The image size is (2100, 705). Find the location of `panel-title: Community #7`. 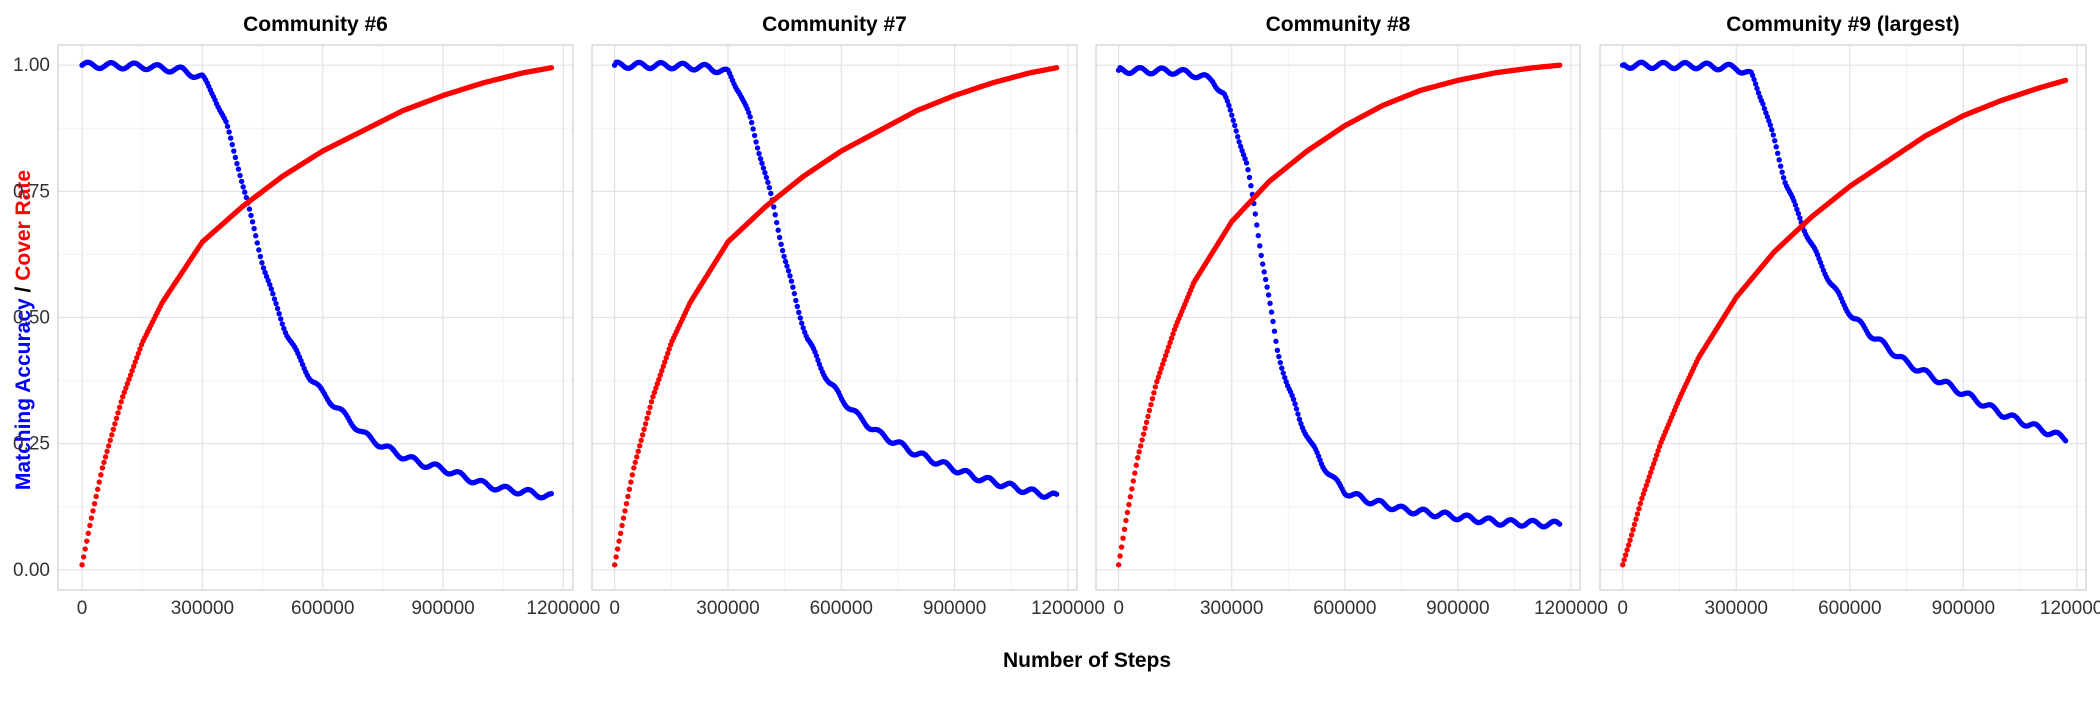

panel-title: Community #7 is located at coordinates (834, 24).